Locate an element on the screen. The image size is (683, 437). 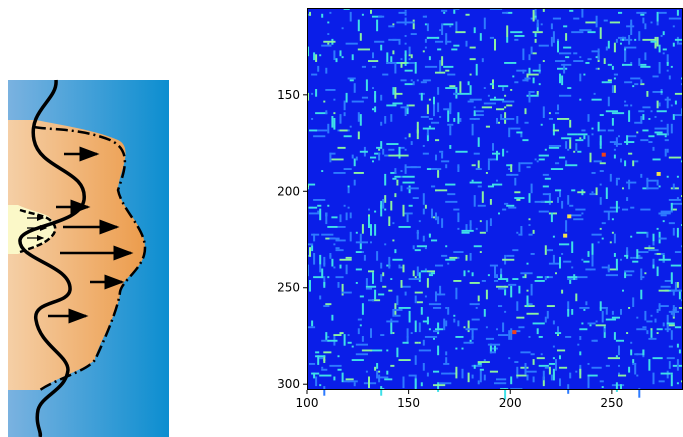
jet-region is located at coordinates (76, 255).